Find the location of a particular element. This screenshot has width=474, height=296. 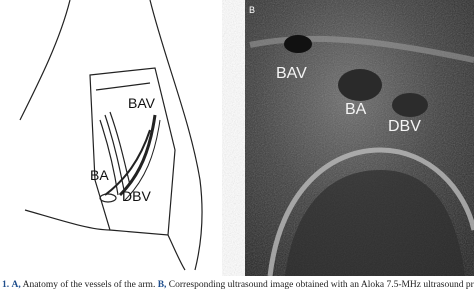

caption-number: 1. is located at coordinates (6, 285).